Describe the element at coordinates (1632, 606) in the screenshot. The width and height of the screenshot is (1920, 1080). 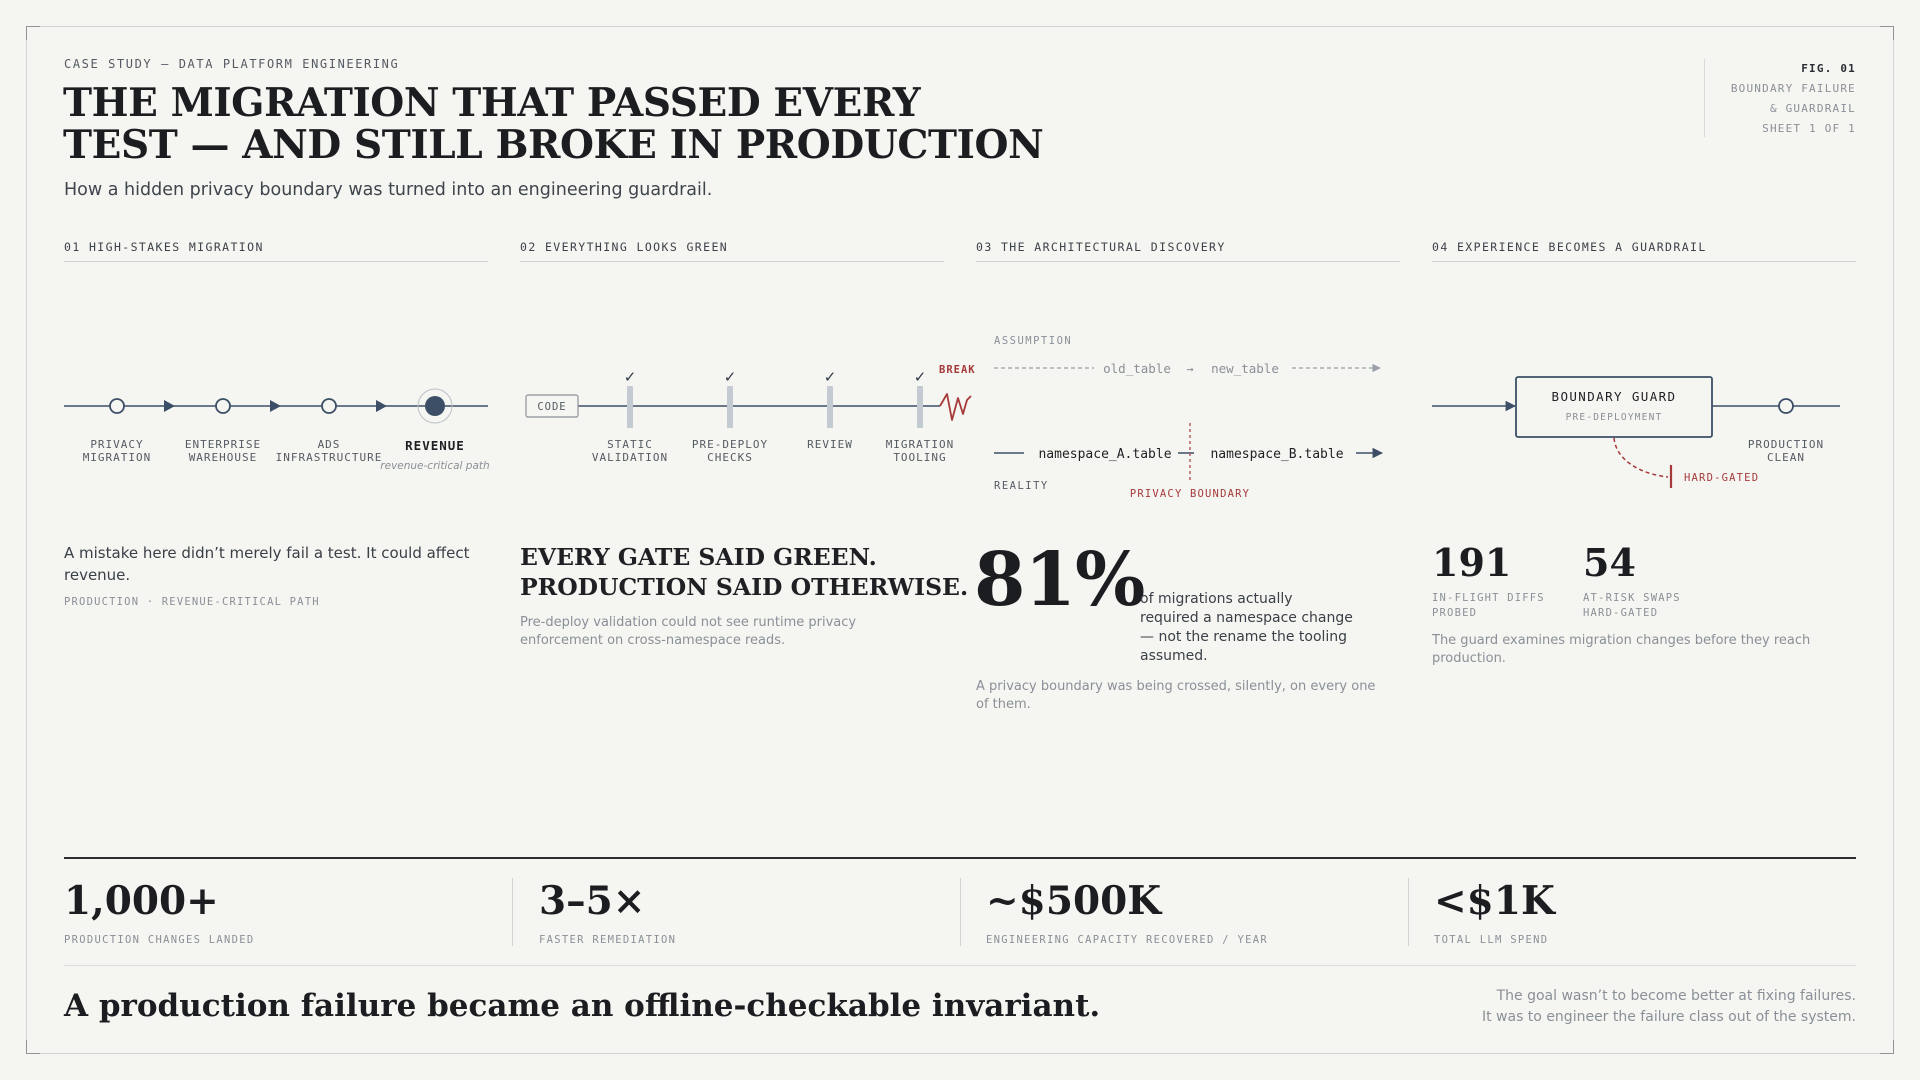
I see `panel4-stat-label-2: AT-RISK SWAPS HARD-GATED` at that location.